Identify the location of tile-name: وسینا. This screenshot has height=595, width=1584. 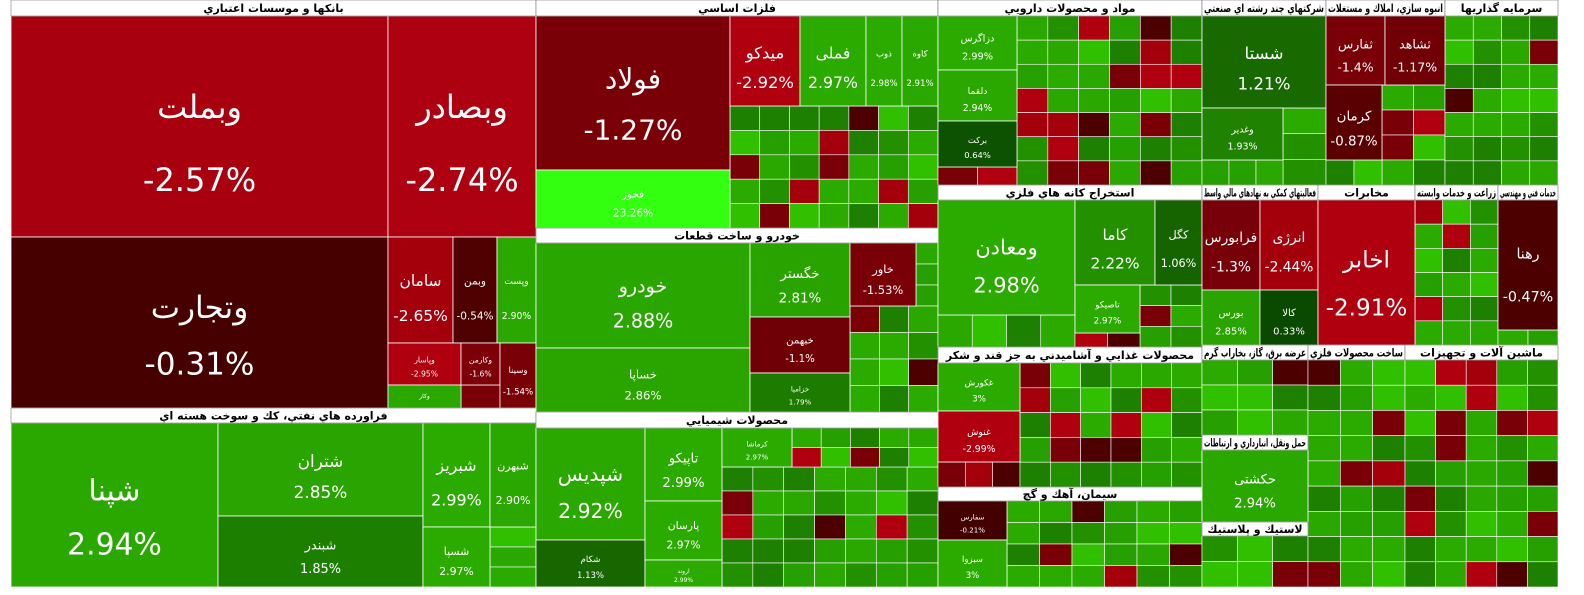
(517, 371).